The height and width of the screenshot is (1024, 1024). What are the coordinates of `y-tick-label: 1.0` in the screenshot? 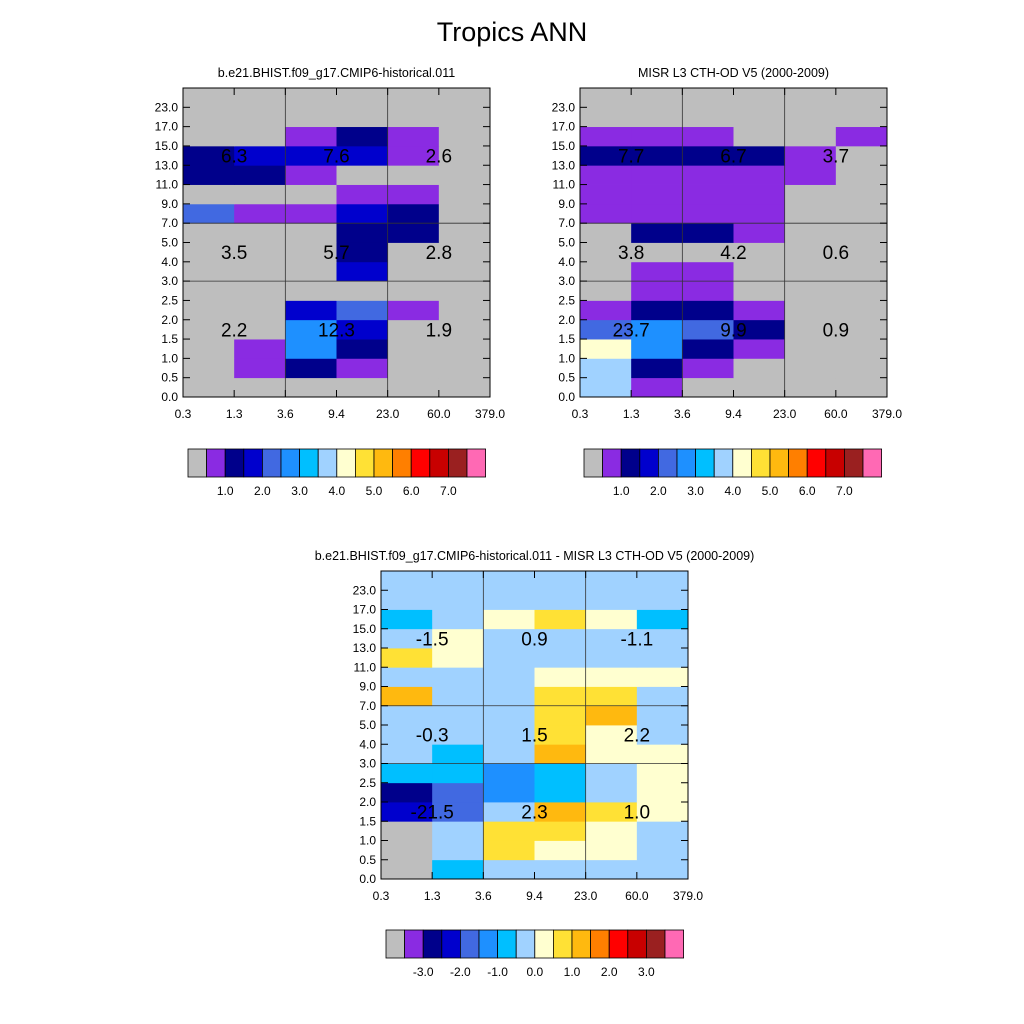 It's located at (169, 358).